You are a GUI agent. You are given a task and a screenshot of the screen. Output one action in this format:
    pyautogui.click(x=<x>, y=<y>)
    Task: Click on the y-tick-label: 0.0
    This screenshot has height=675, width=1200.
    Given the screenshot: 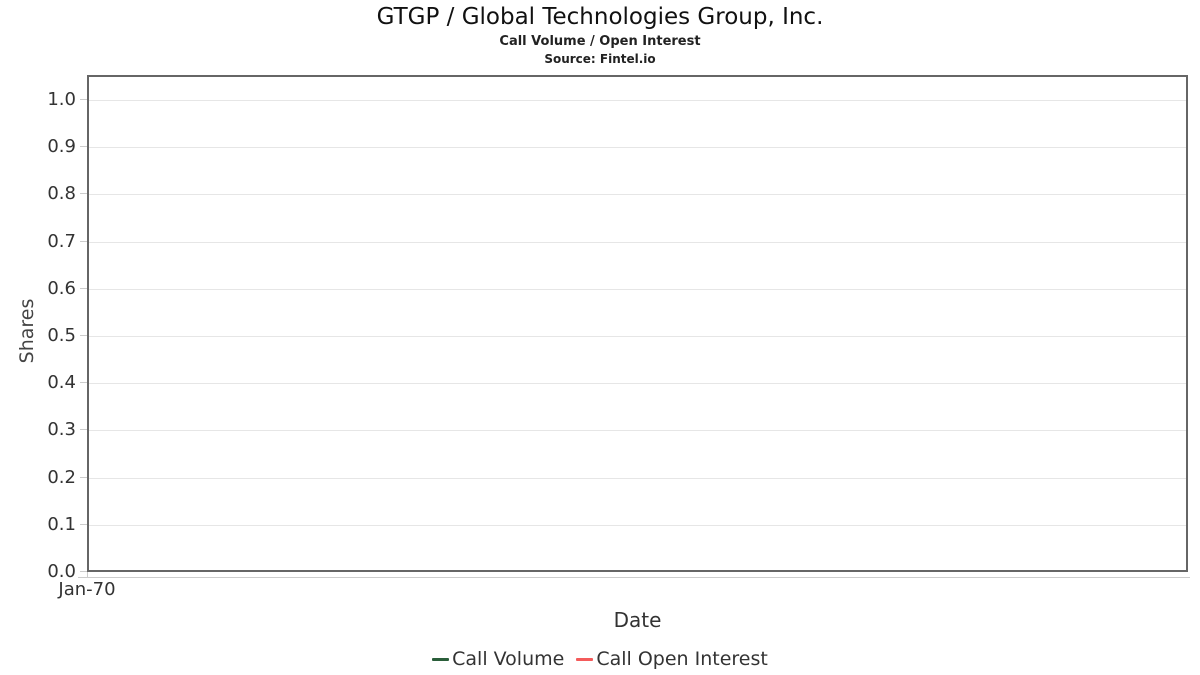 What is the action you would take?
    pyautogui.click(x=61, y=571)
    